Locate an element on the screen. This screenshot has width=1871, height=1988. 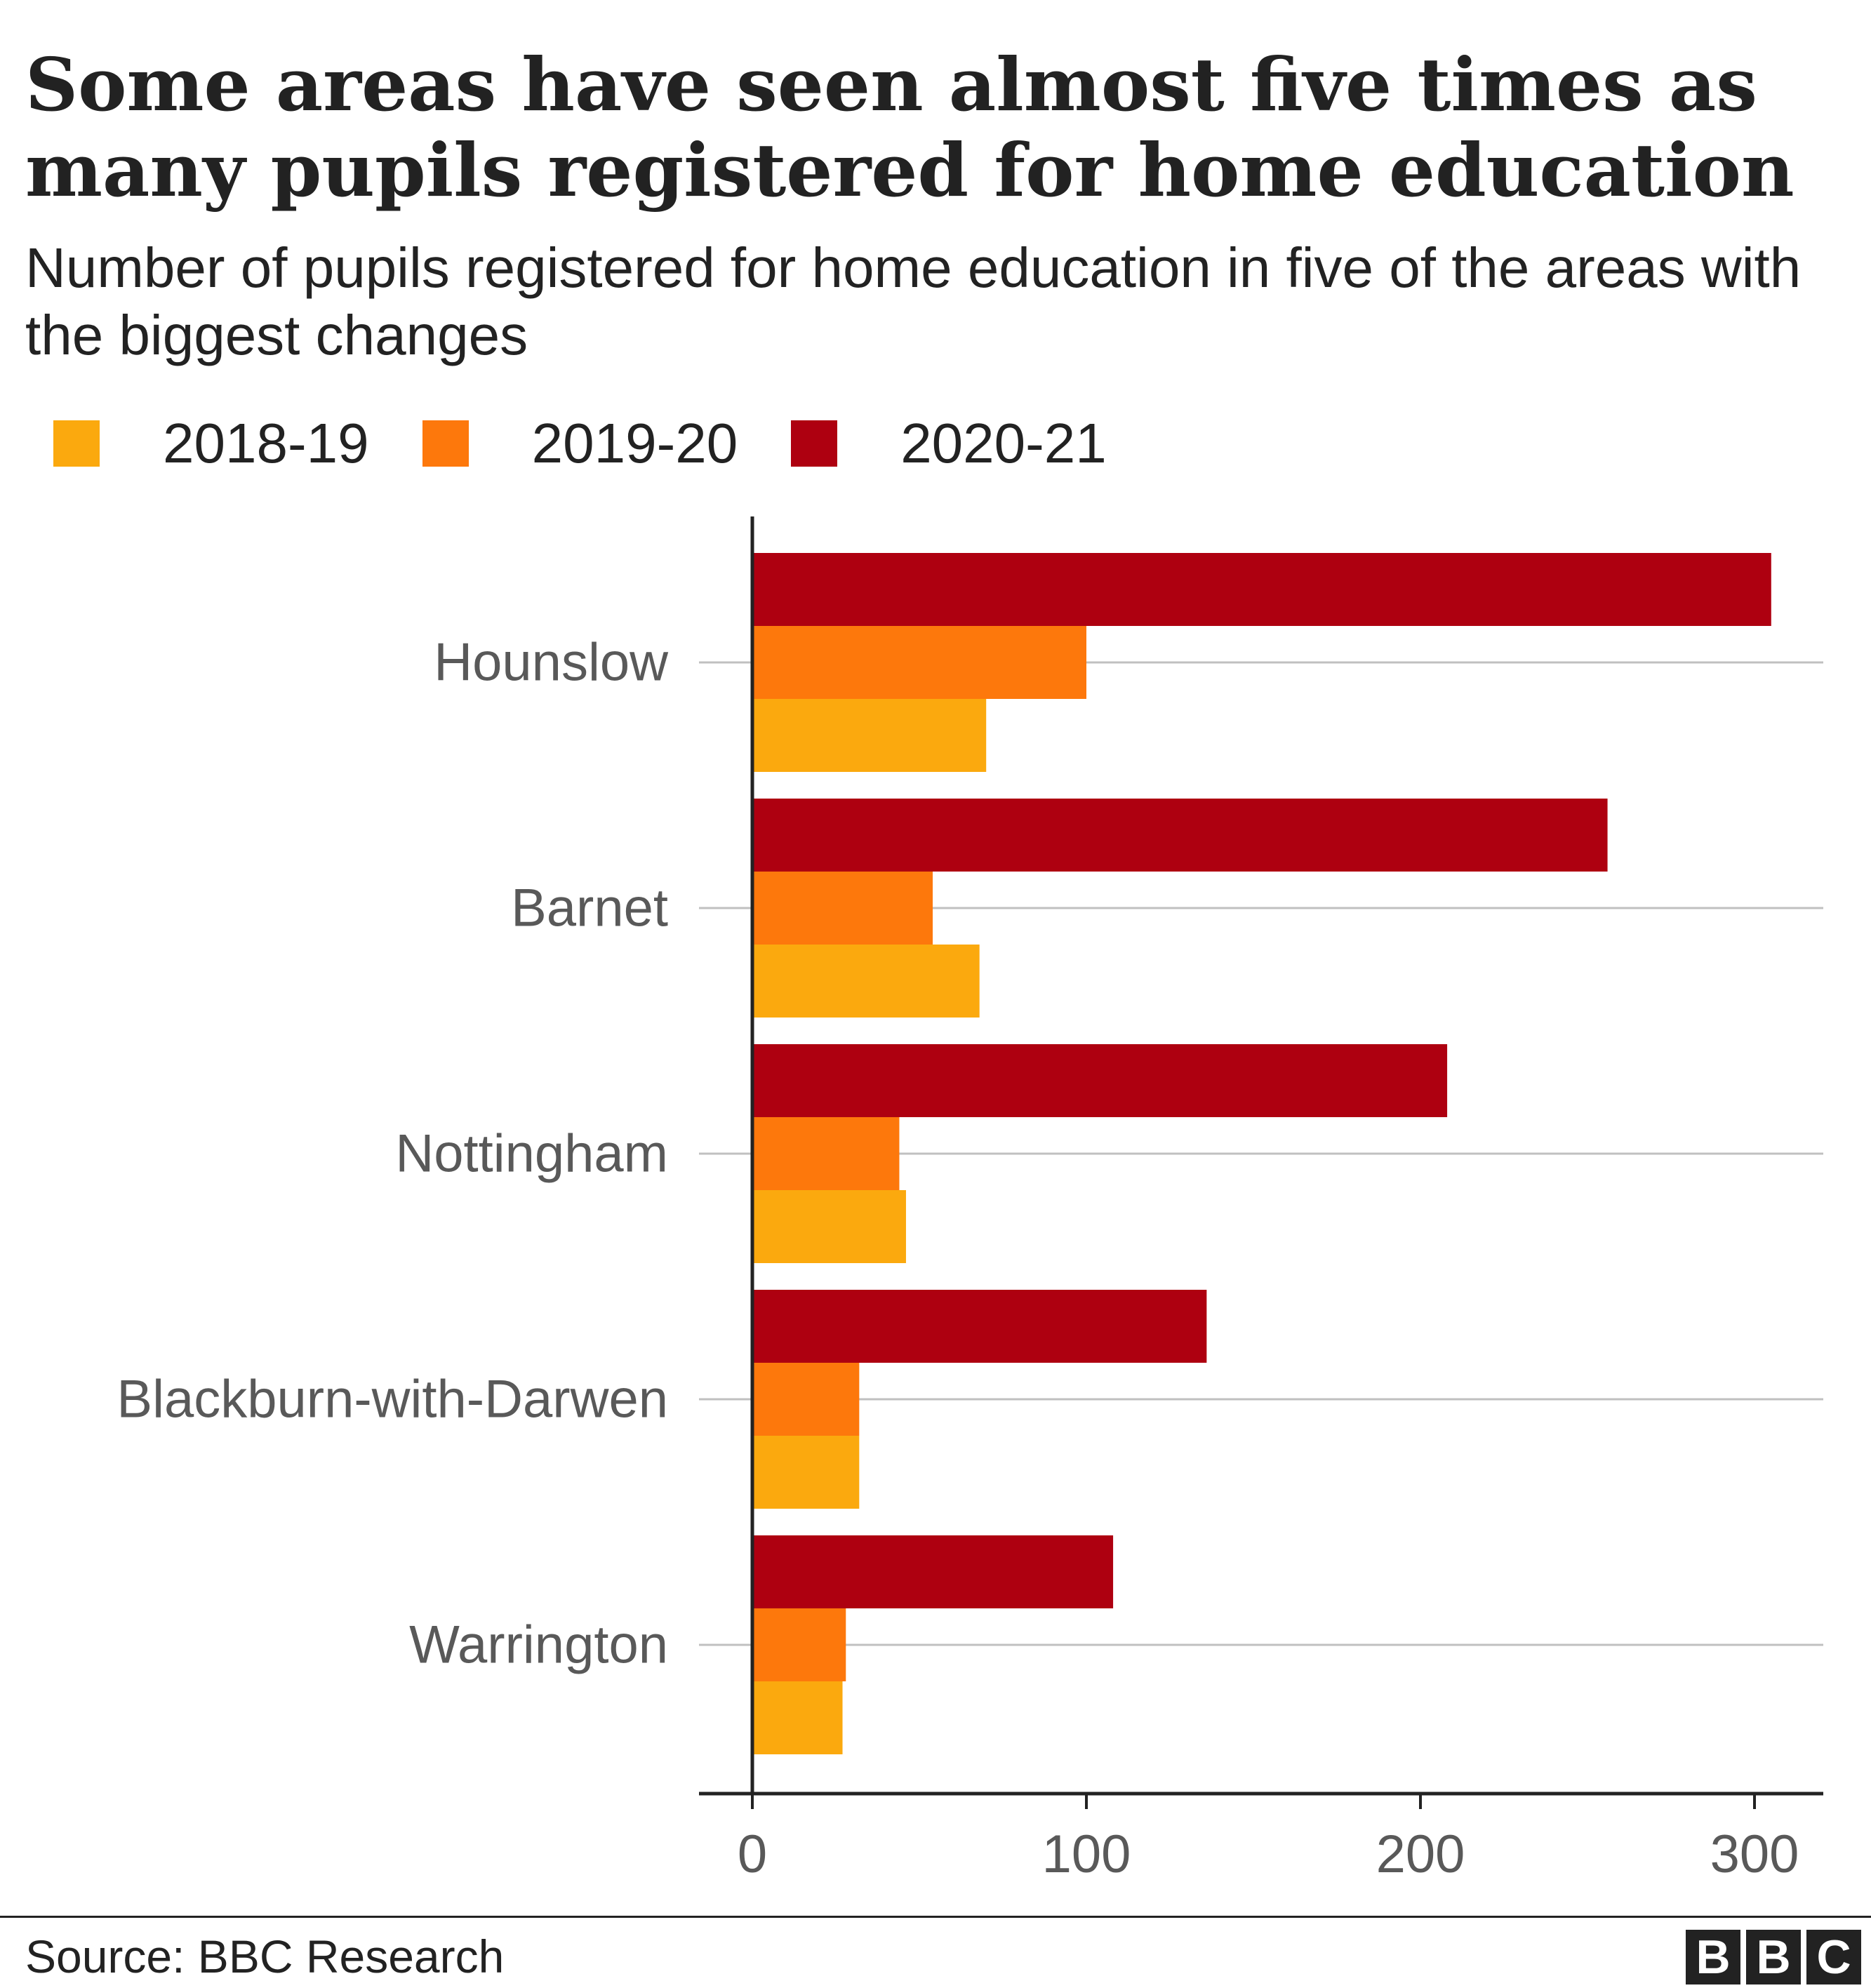
x-tick-label: 0 is located at coordinates (752, 1854).